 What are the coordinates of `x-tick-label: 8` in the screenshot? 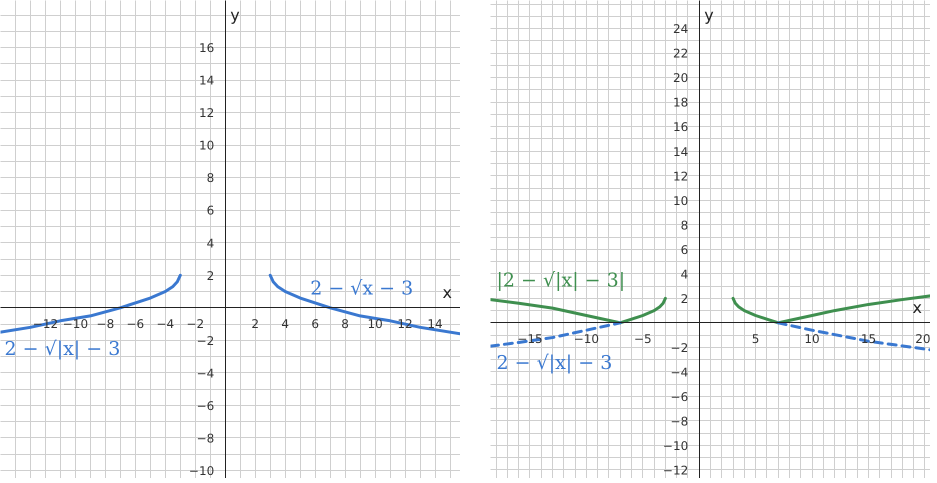 It's located at (345, 323).